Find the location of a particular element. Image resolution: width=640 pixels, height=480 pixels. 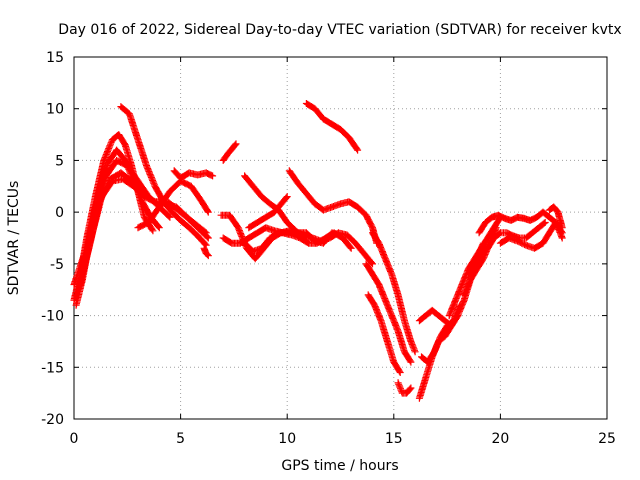

y-tick-label: 10 is located at coordinates (55, 110).